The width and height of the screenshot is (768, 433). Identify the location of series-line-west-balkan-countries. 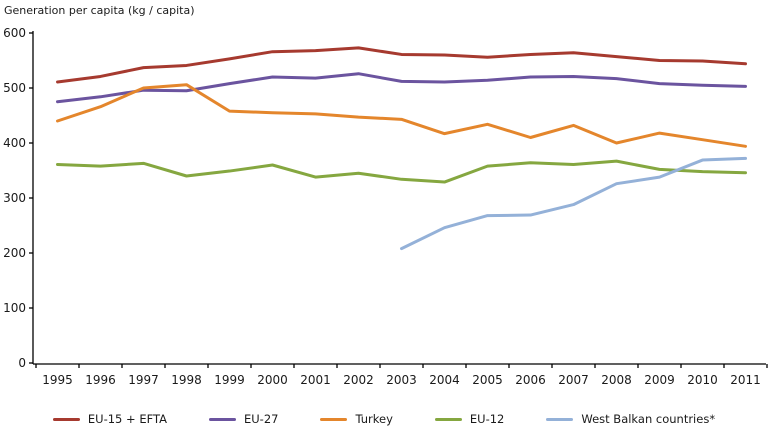
(573, 203).